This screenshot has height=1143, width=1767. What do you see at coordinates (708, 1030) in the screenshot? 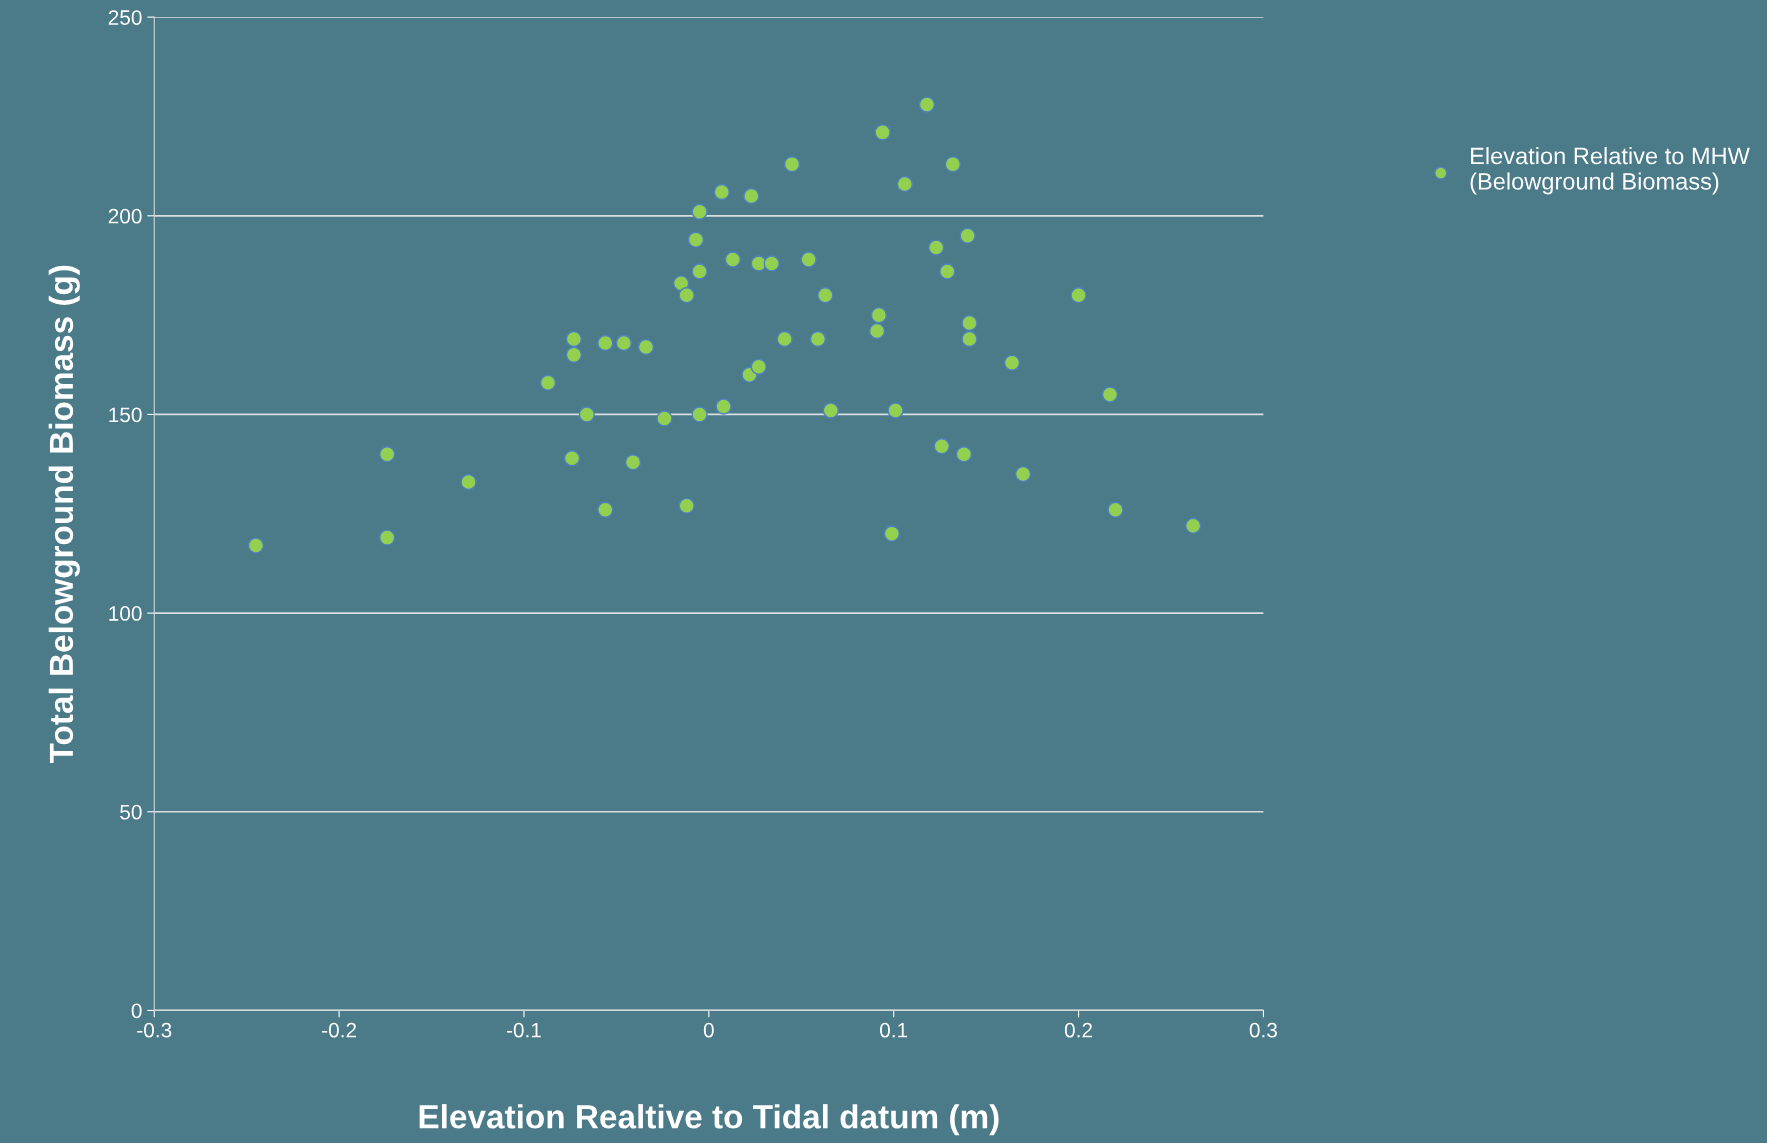
I see `x-tick-label: 0` at bounding box center [708, 1030].